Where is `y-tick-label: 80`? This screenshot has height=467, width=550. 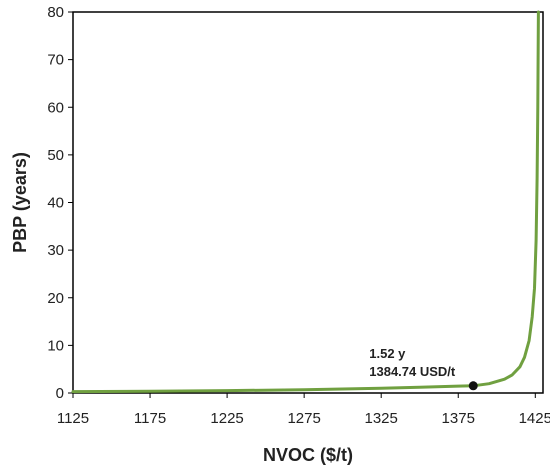 y-tick-label: 80 is located at coordinates (55, 12).